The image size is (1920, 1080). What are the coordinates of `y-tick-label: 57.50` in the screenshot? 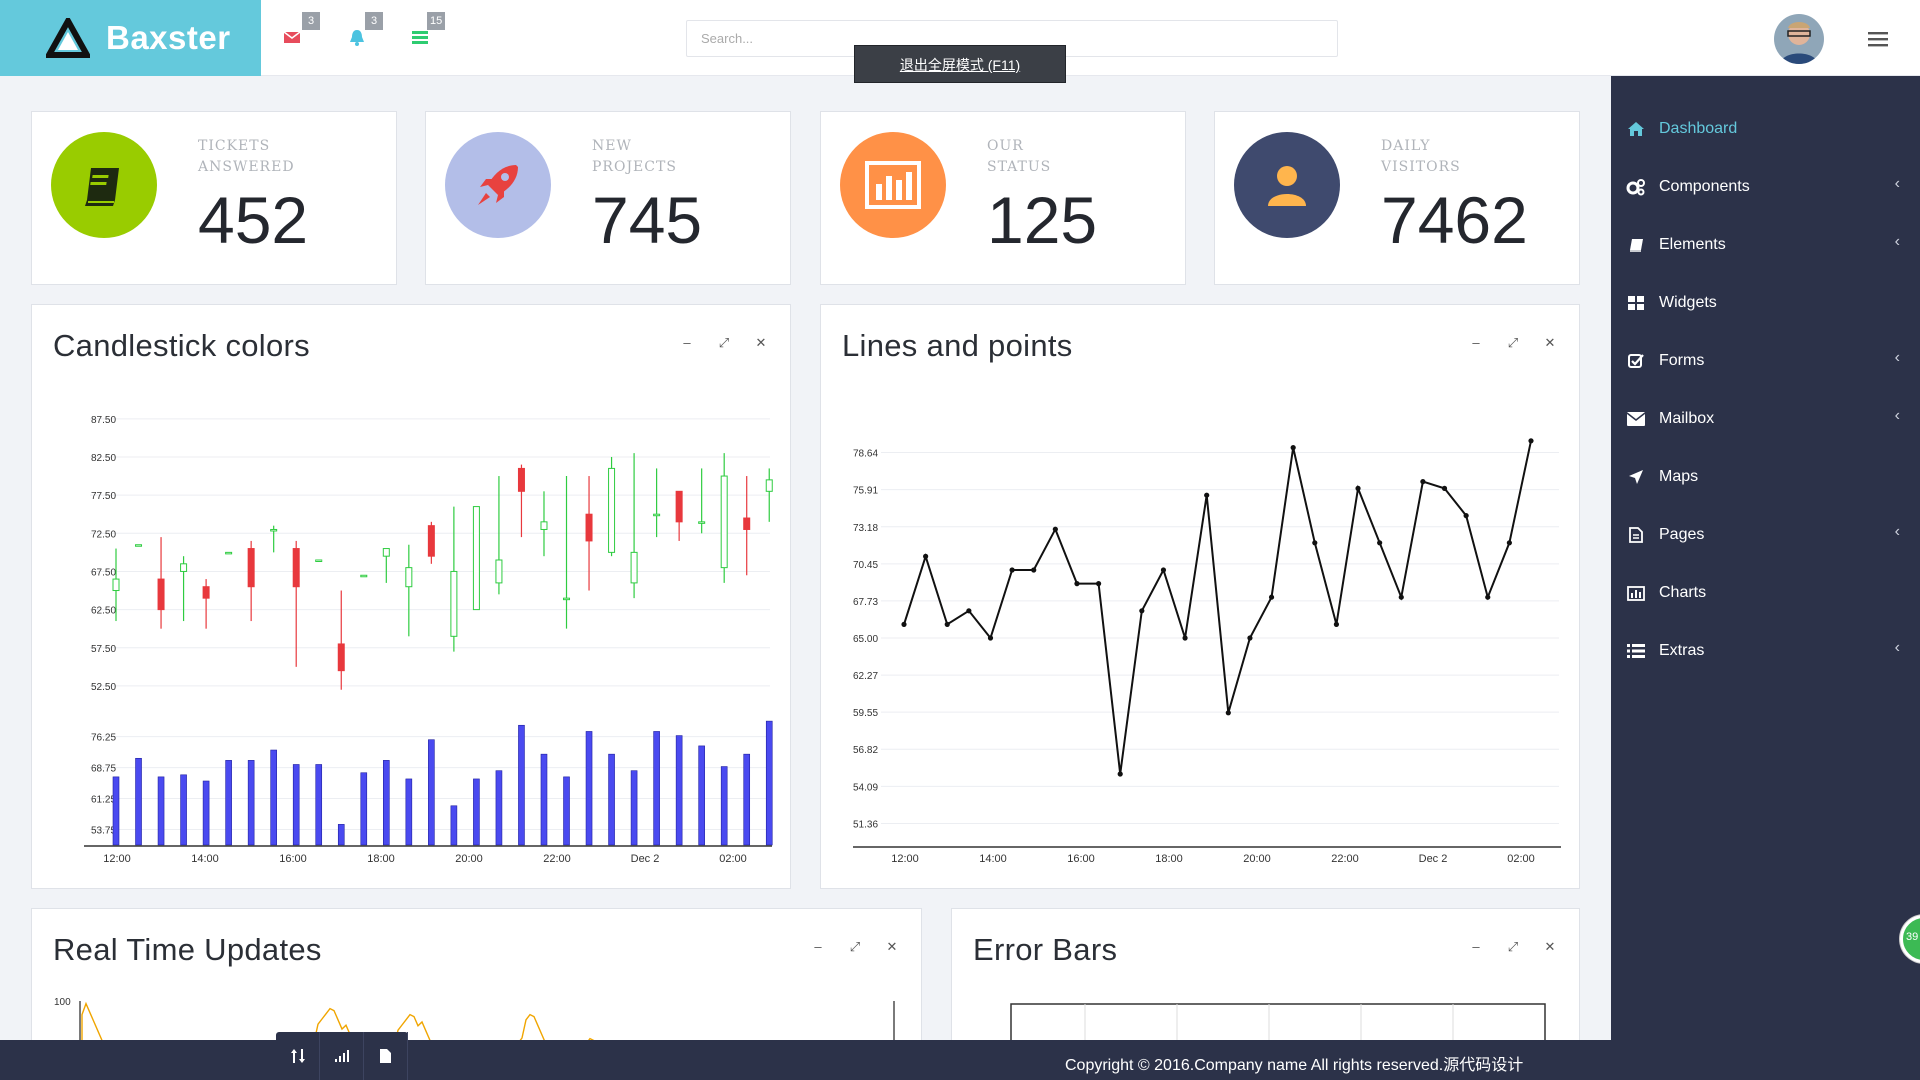 It's located at (103, 649).